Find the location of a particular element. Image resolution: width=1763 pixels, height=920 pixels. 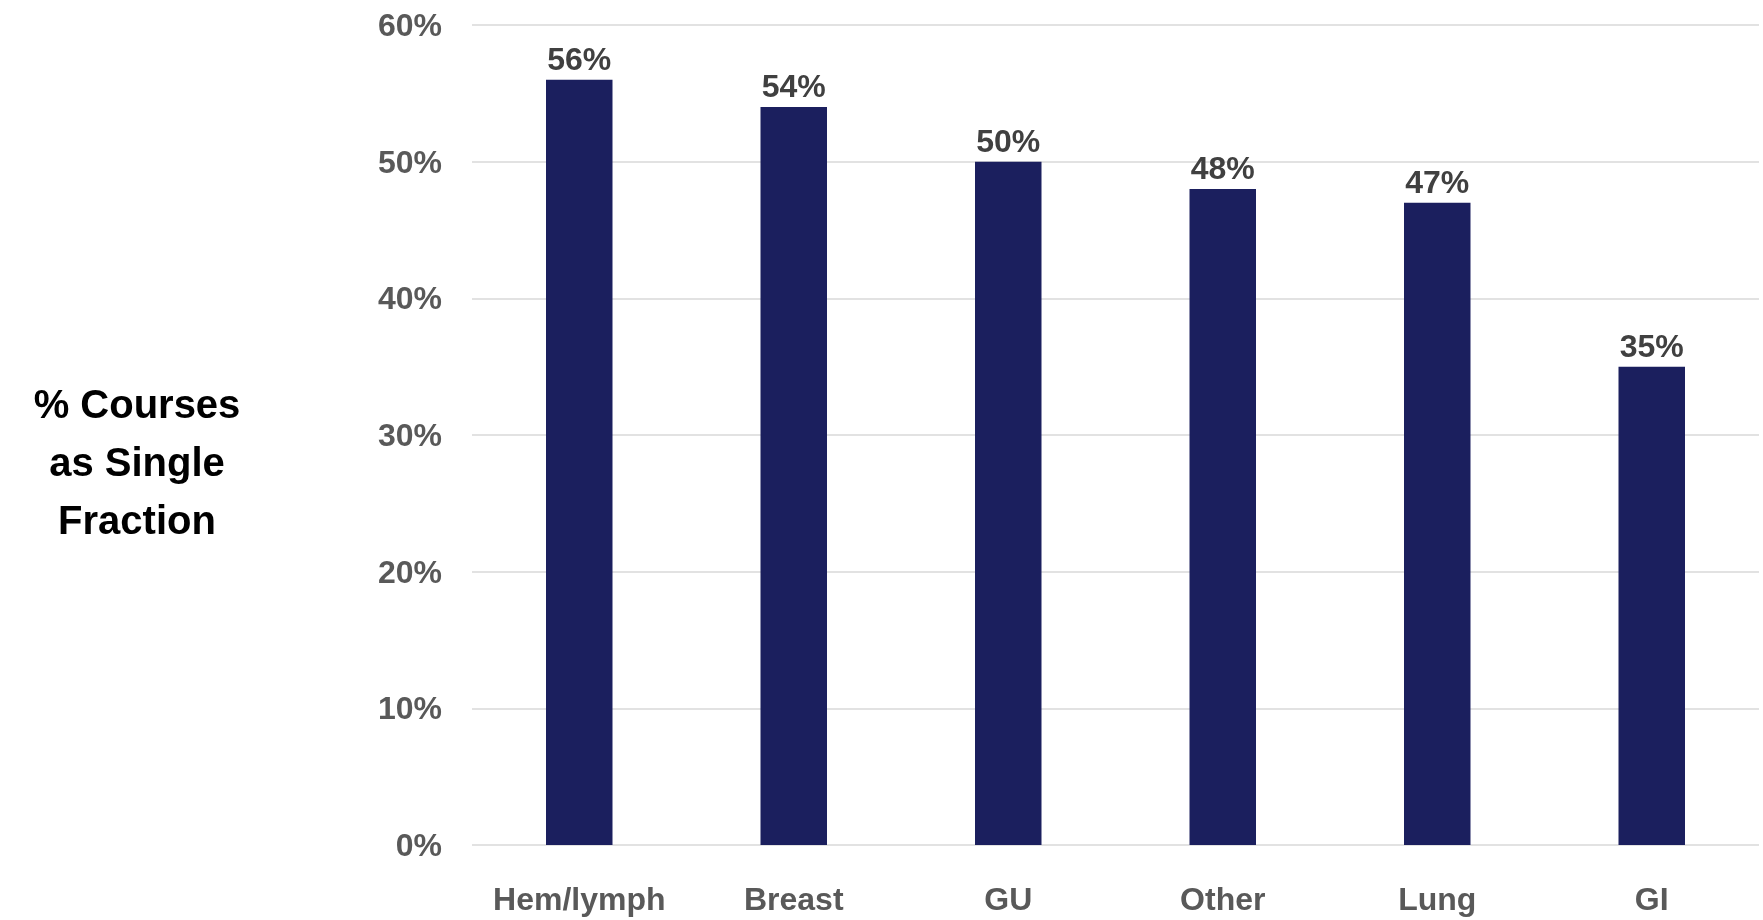

data-label: 56% is located at coordinates (579, 58).